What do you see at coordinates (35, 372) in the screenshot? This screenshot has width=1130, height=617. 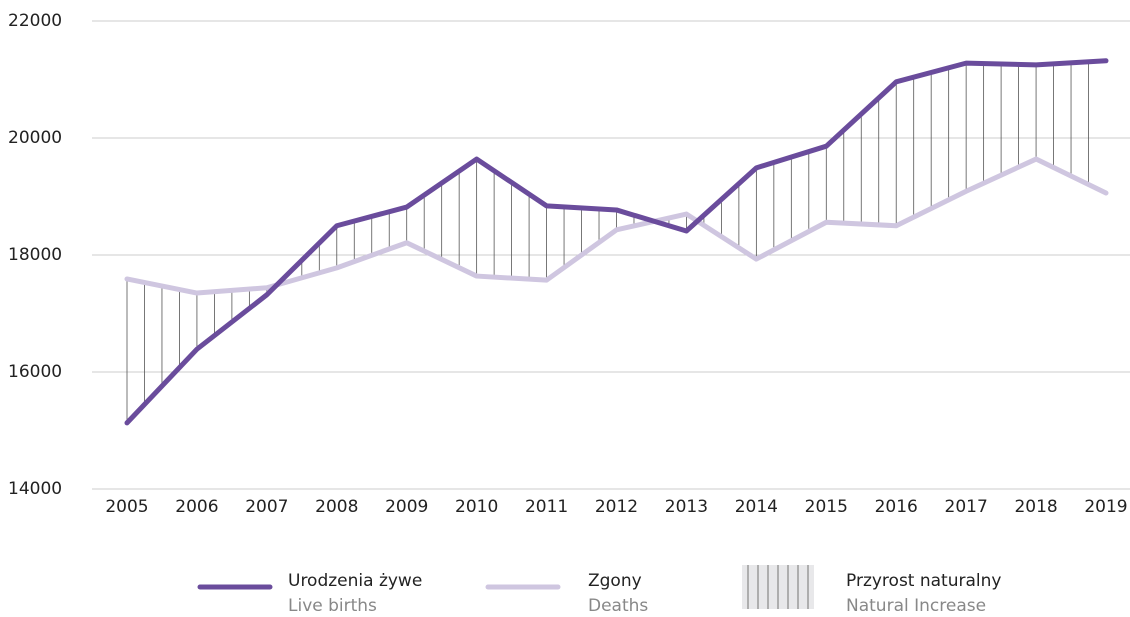 I see `y-tick-label: 16000` at bounding box center [35, 372].